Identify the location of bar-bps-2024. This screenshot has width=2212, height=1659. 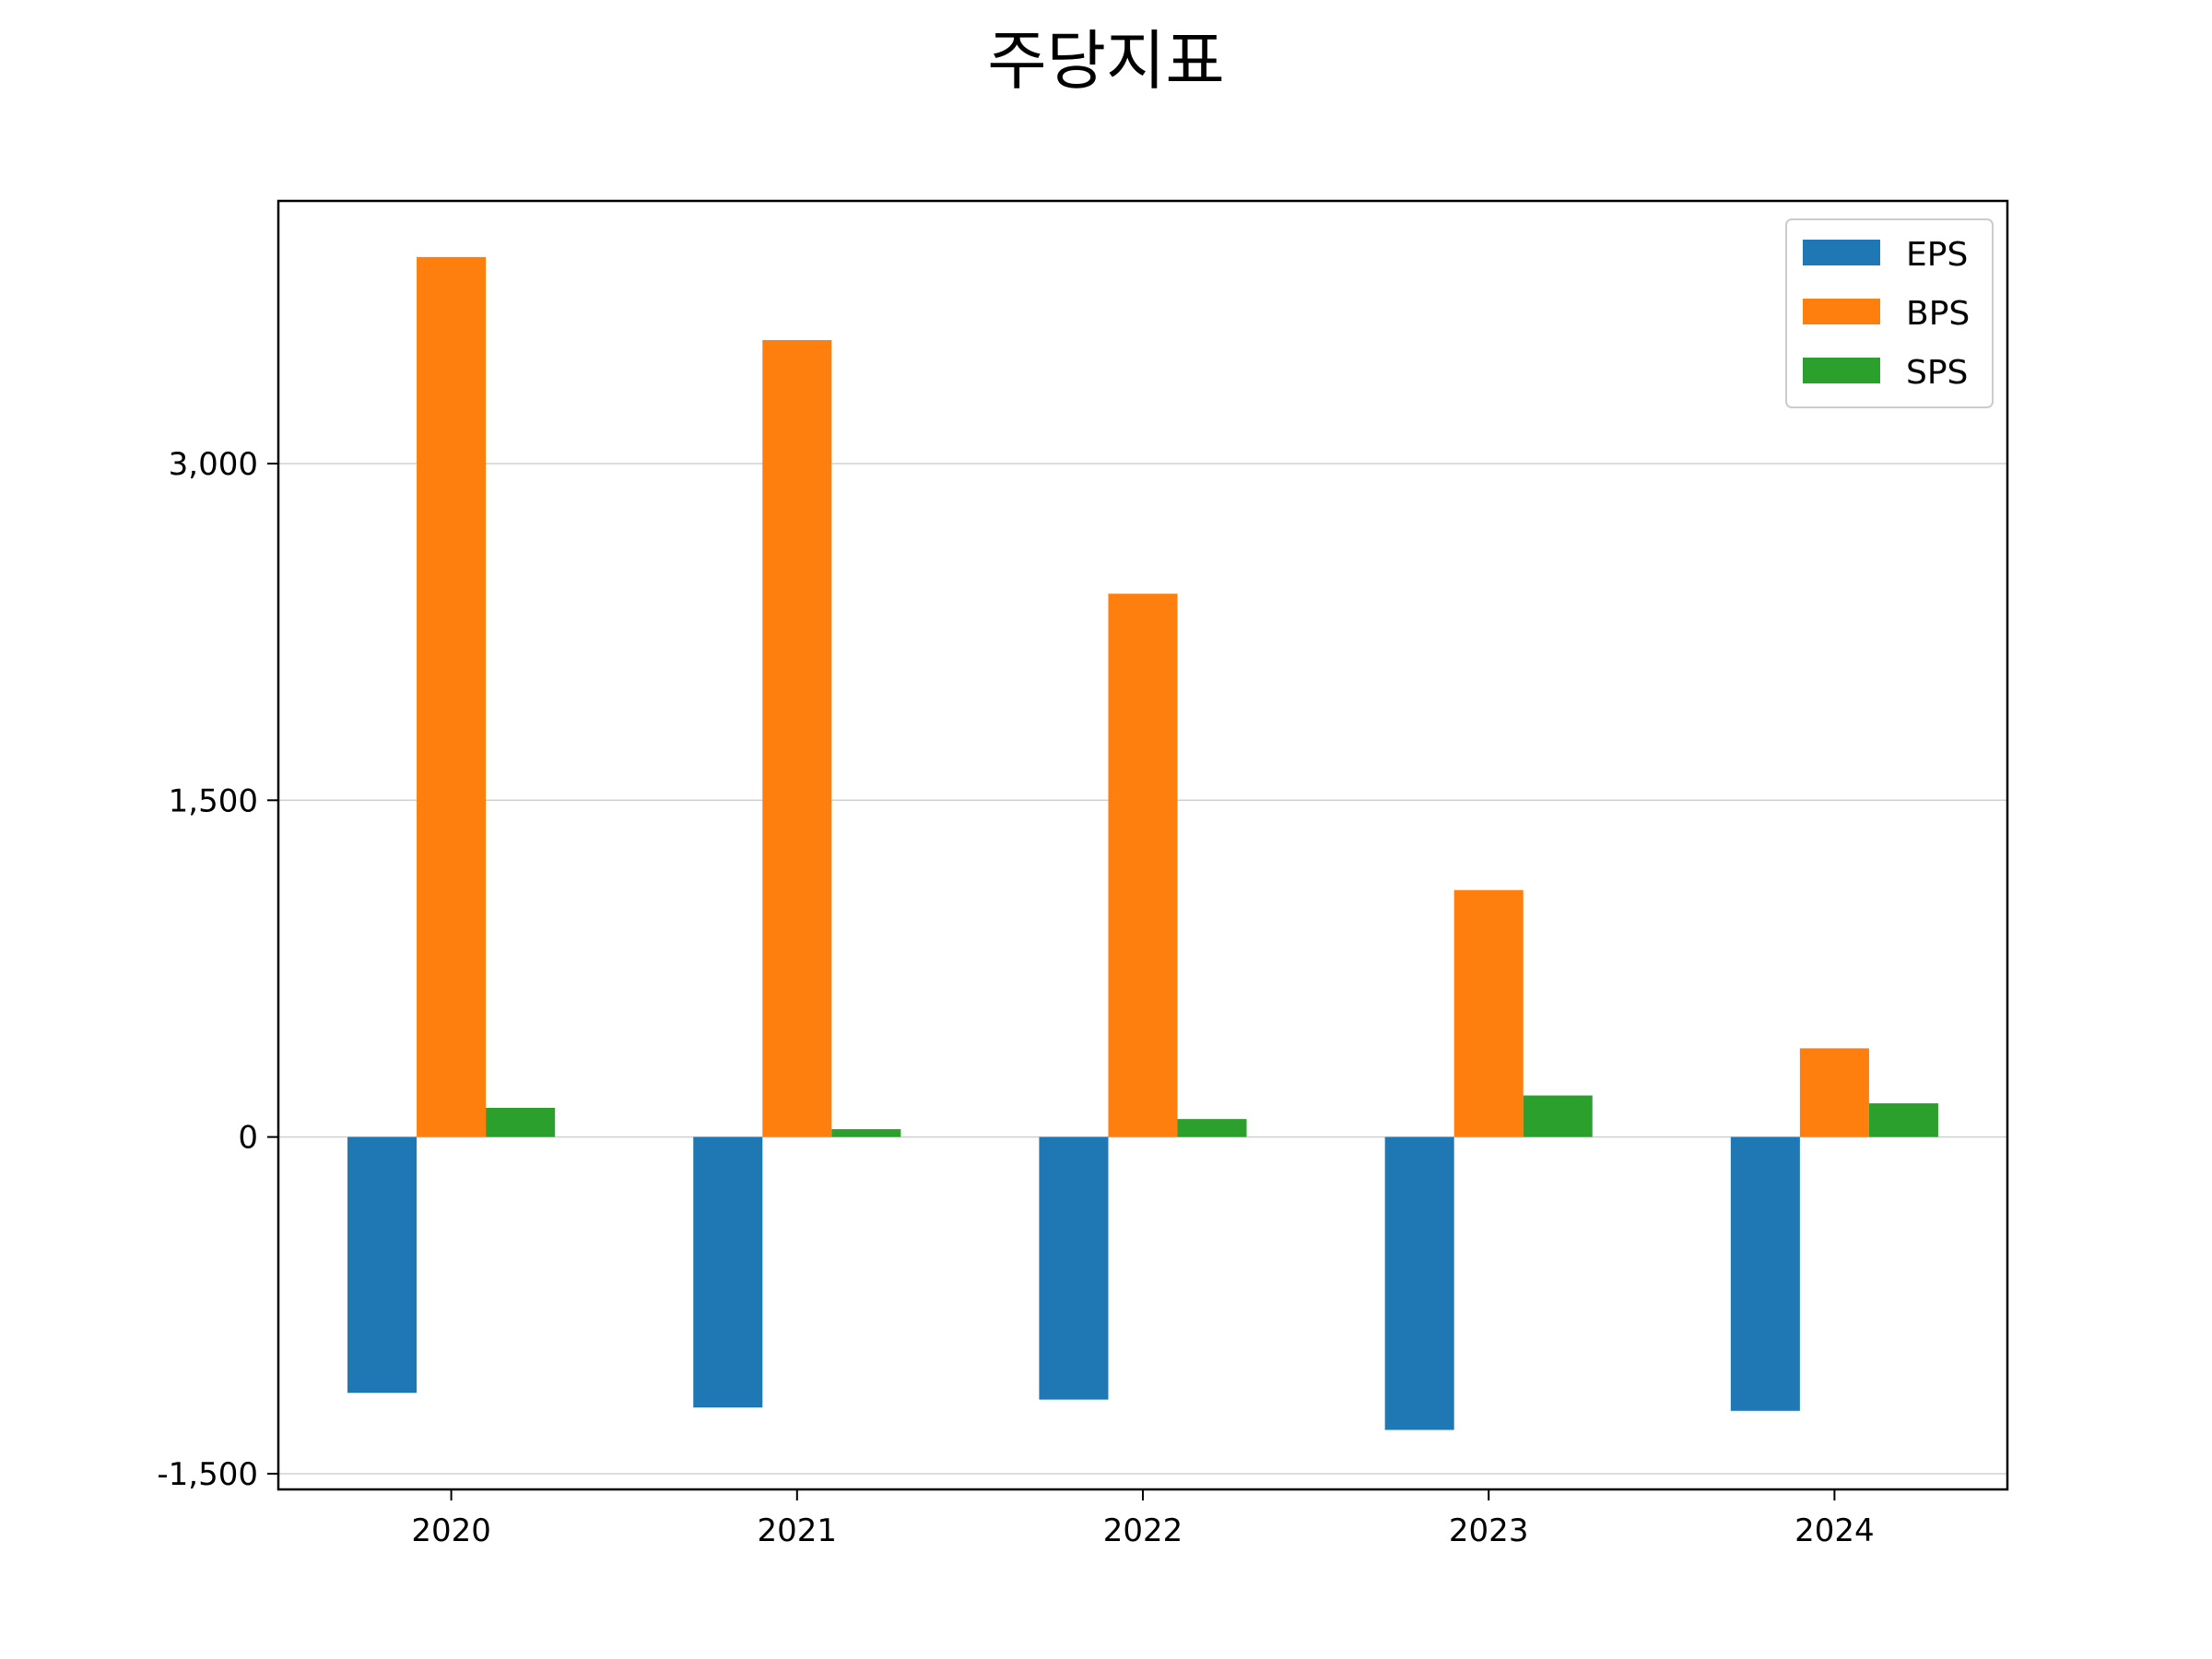
(1834, 1092).